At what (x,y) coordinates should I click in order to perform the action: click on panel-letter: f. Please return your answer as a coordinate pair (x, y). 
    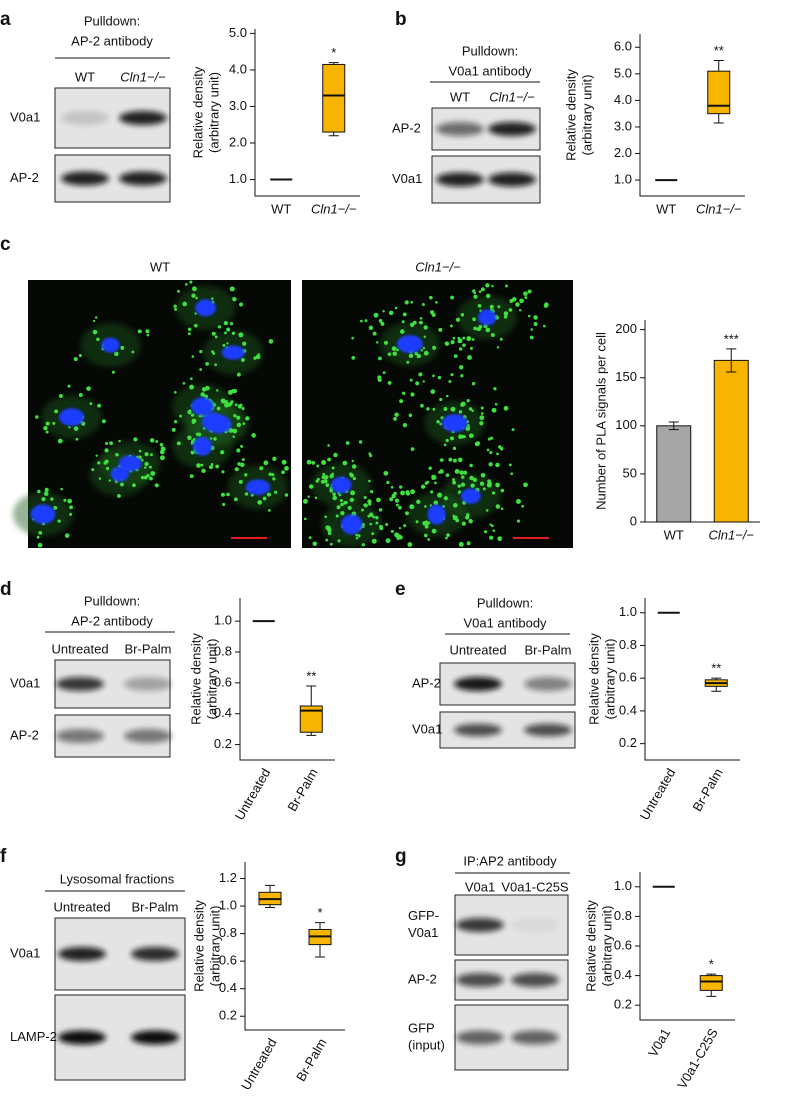
    Looking at the image, I should click on (3, 856).